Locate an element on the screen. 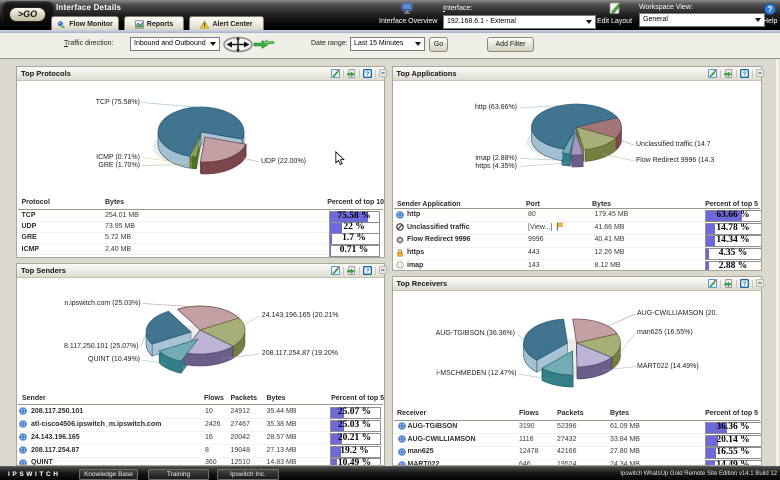  edit-layout-icon is located at coordinates (615, 8).